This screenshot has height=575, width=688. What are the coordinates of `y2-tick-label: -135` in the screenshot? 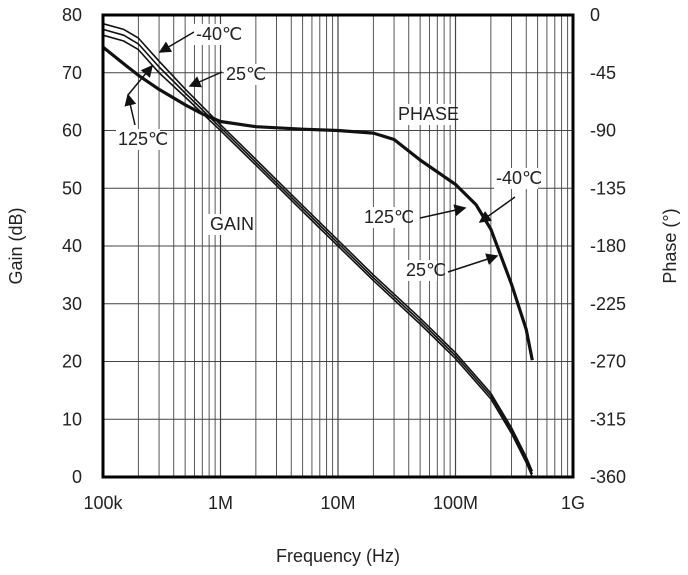 It's located at (608, 188).